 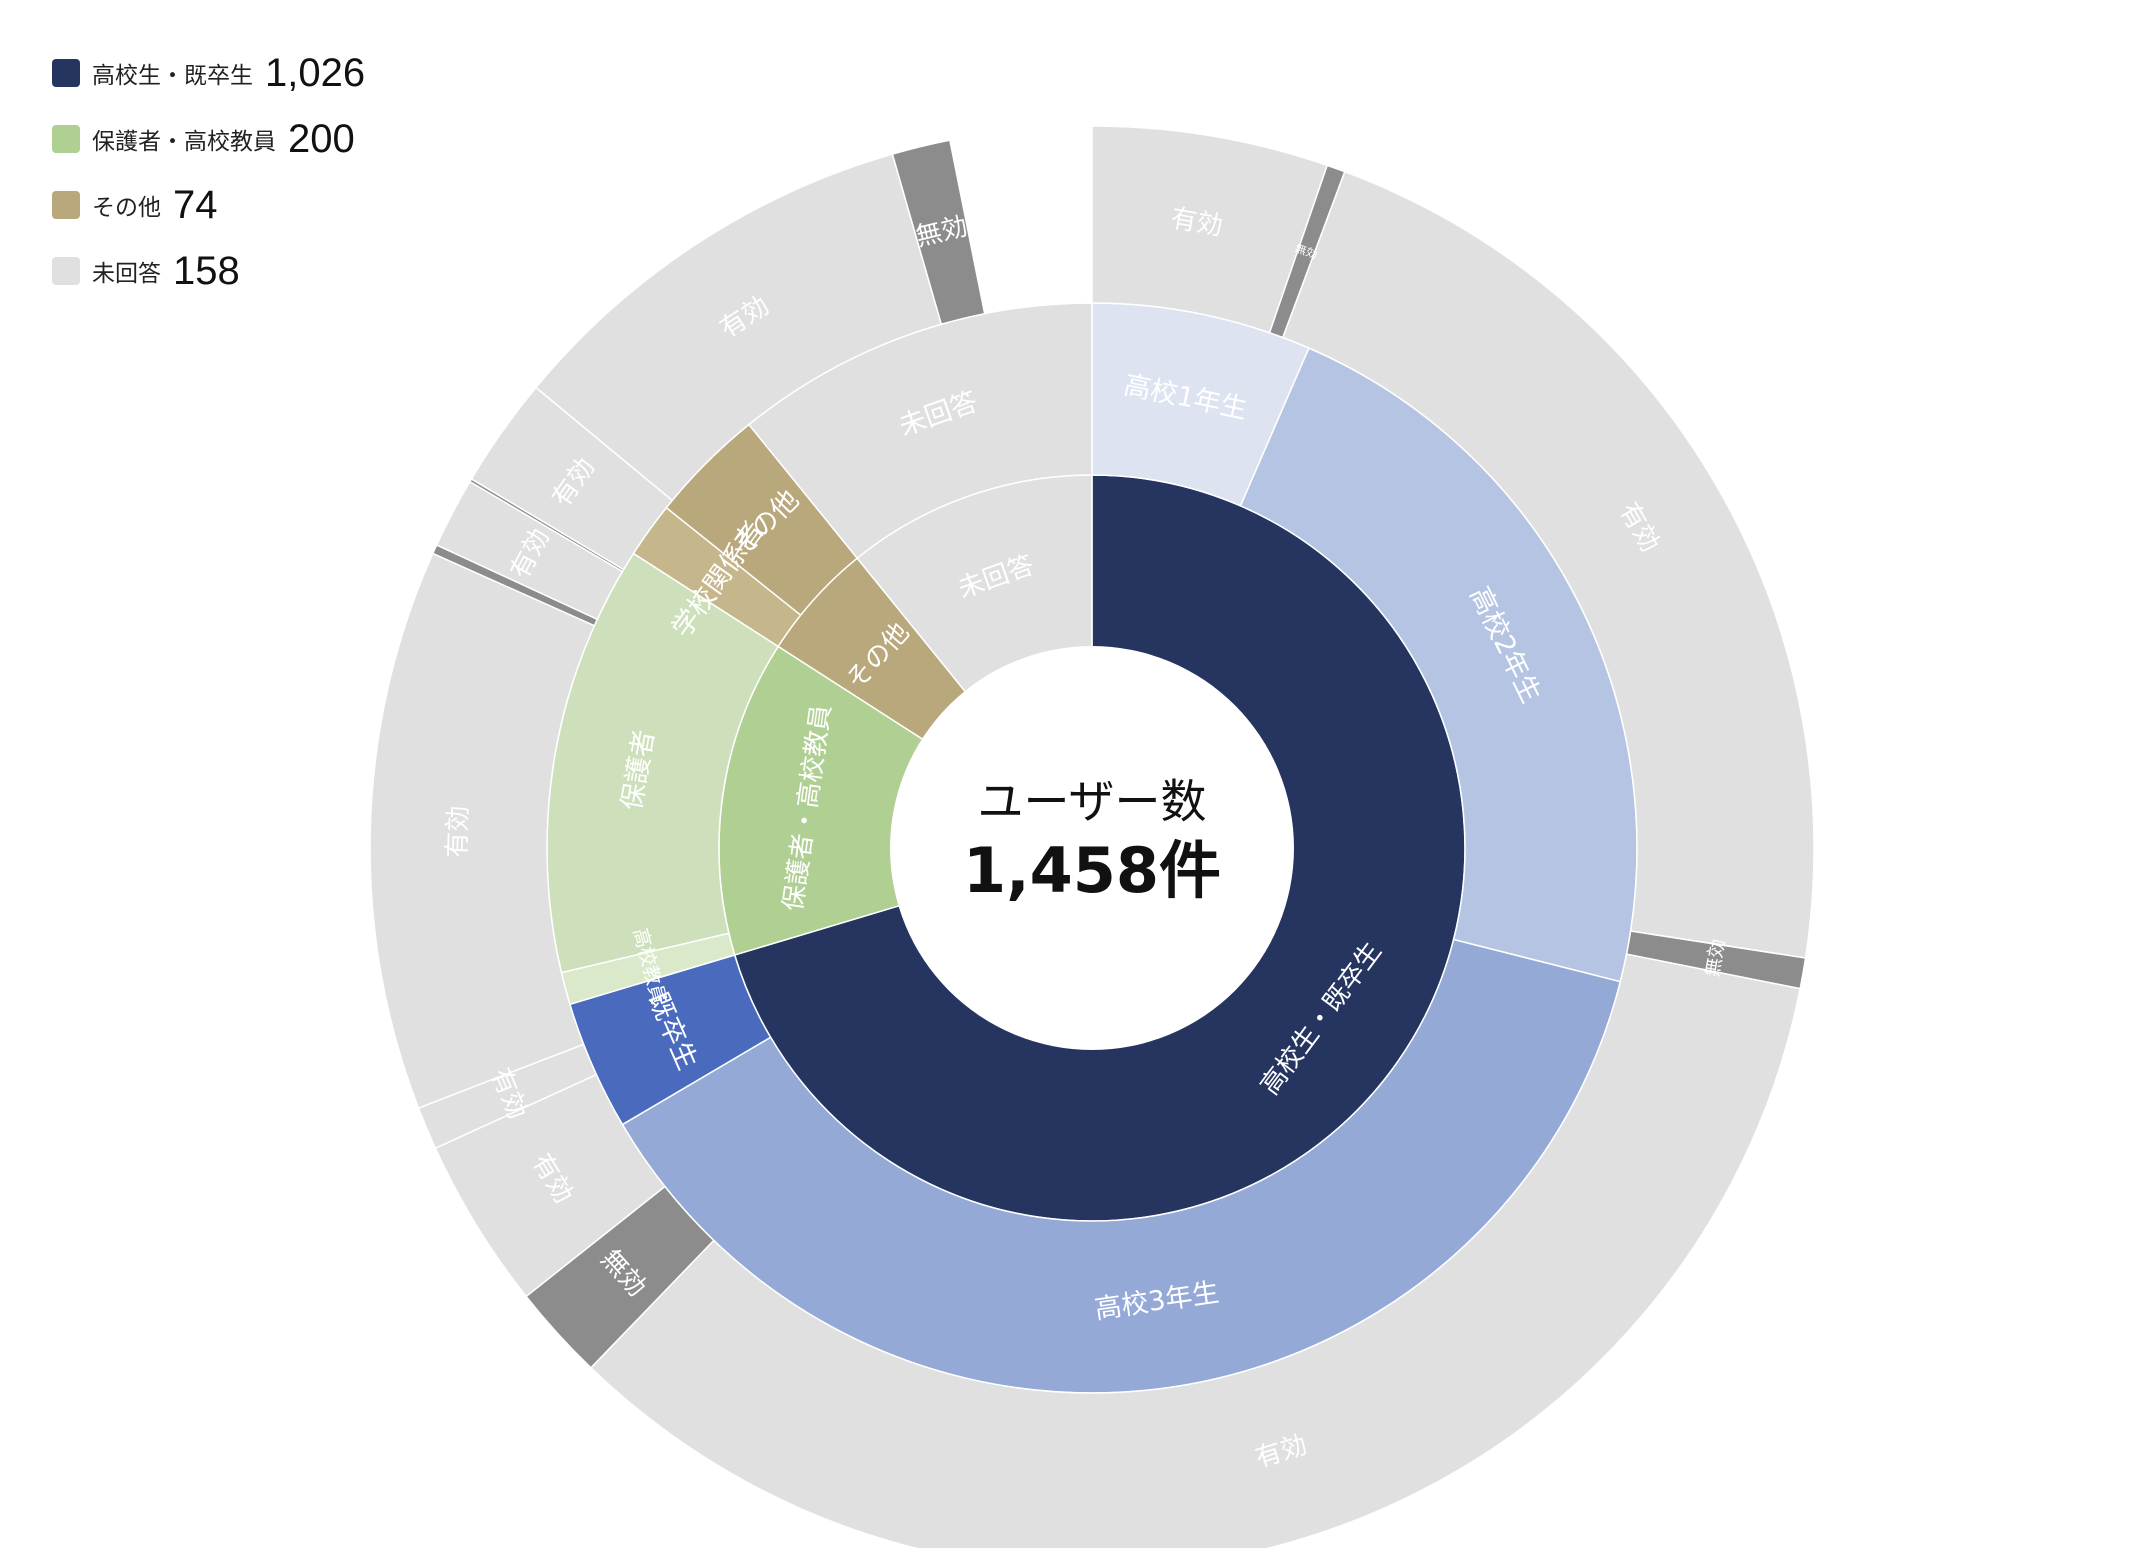 I want to click on legend-value: 158, so click(x=206, y=270).